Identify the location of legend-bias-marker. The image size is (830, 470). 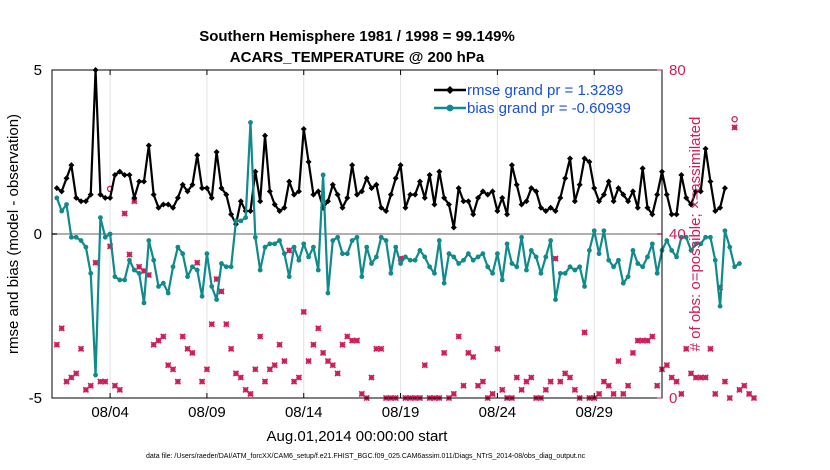
(450, 108).